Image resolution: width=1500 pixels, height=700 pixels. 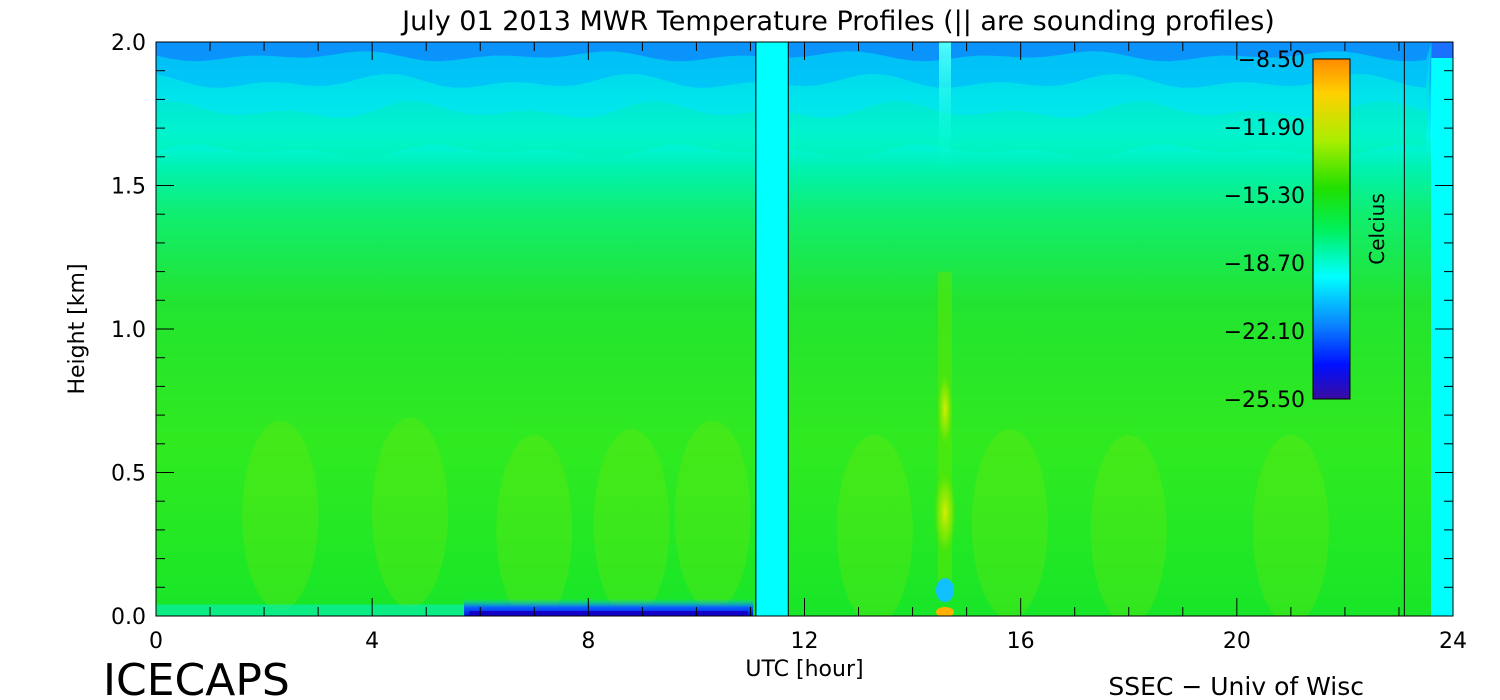 I want to click on surface-fringe, so click(x=310, y=610).